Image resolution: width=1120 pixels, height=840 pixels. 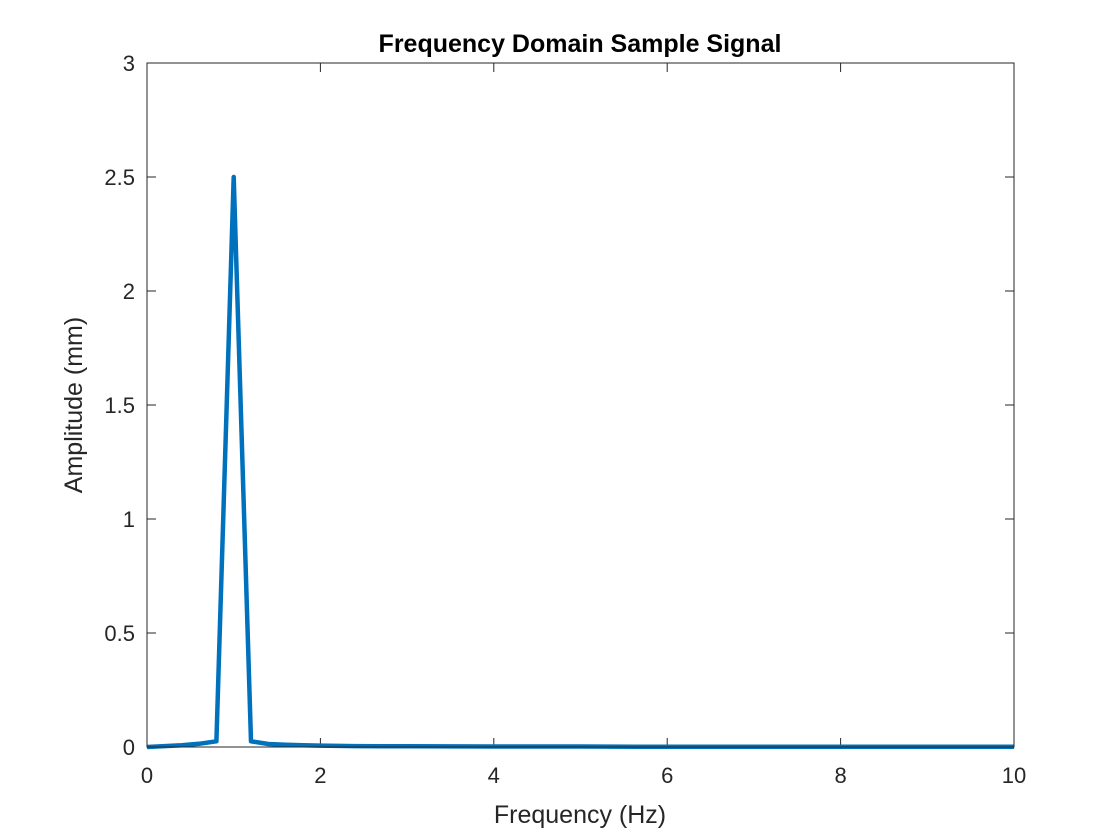 What do you see at coordinates (129, 63) in the screenshot?
I see `y-tick-label: 3` at bounding box center [129, 63].